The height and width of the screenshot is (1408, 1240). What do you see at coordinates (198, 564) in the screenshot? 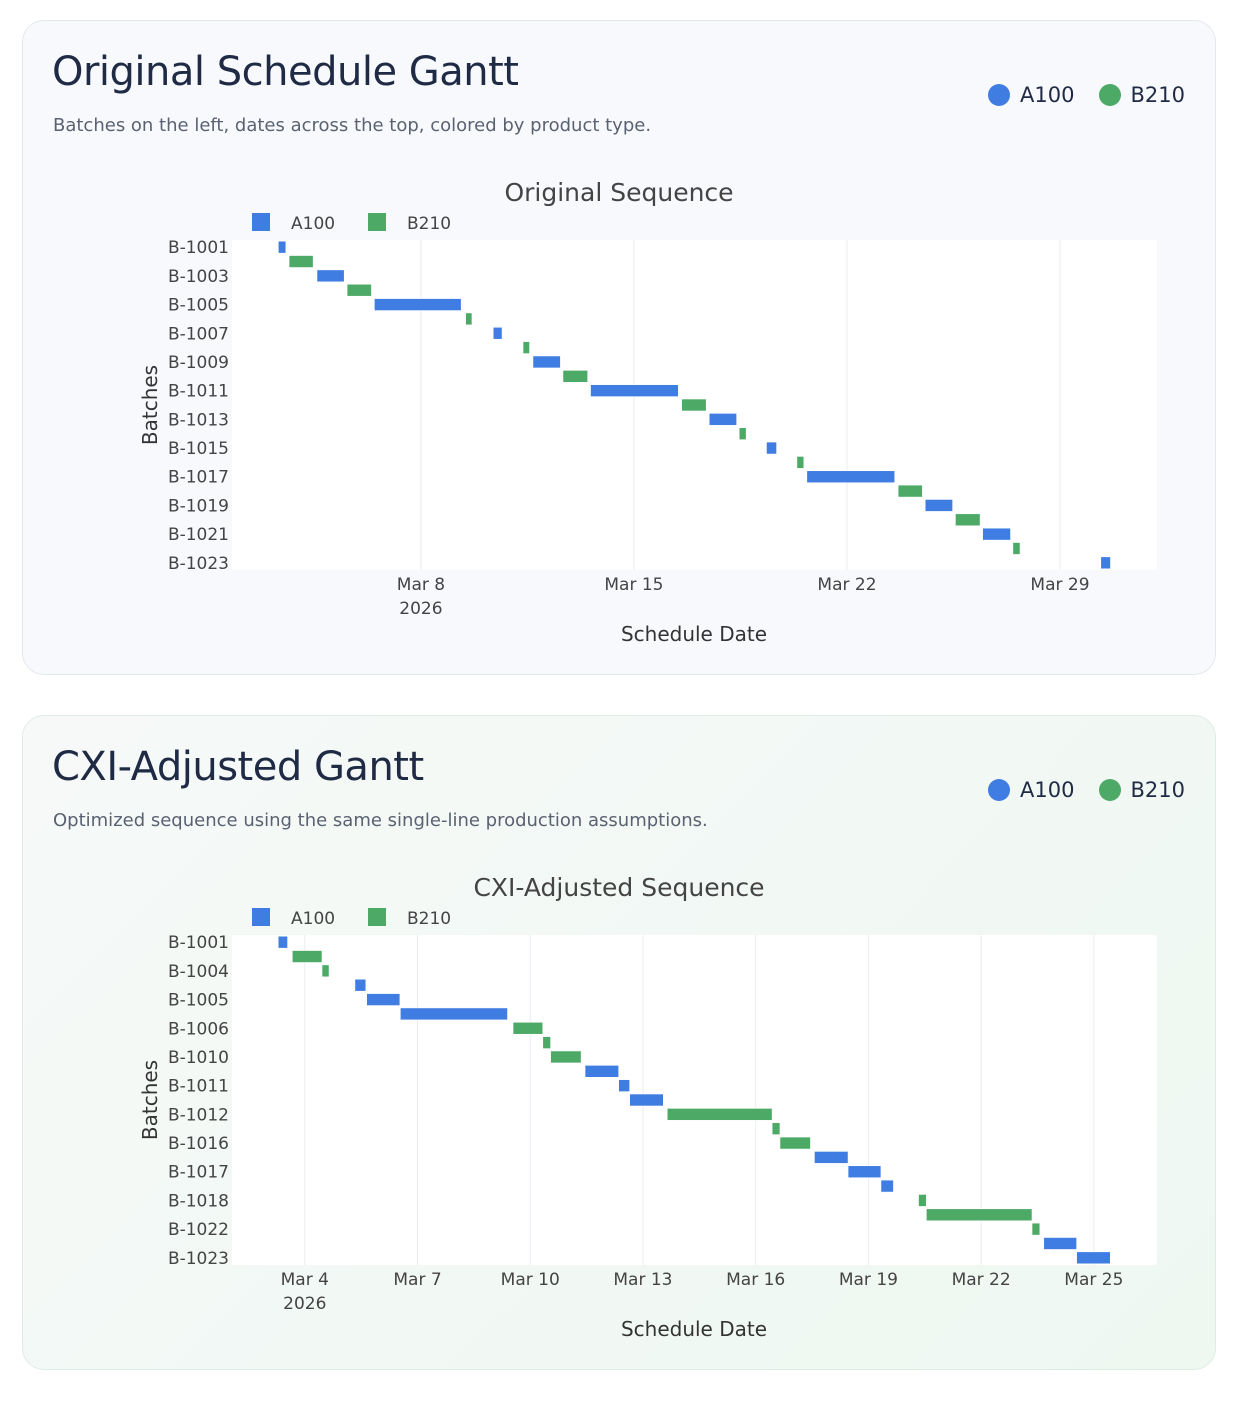
I see `y-tick-label: B-1023` at bounding box center [198, 564].